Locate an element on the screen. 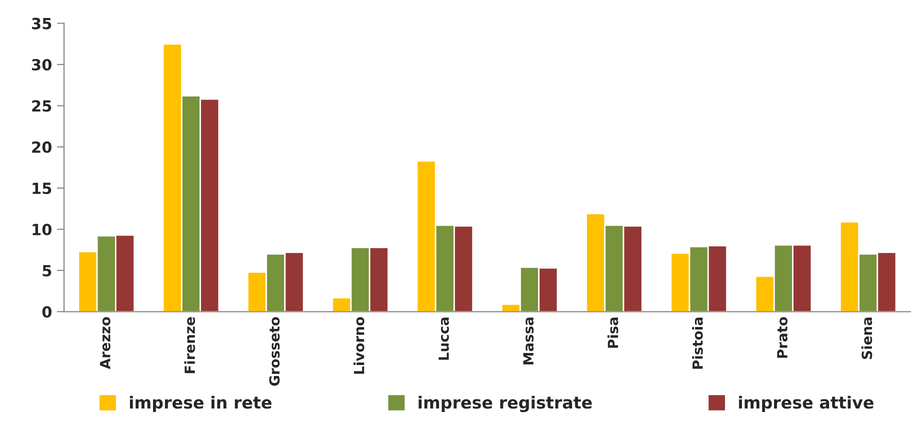 Image resolution: width=915 pixels, height=424 pixels. y-tick-label: 15 is located at coordinates (42, 188).